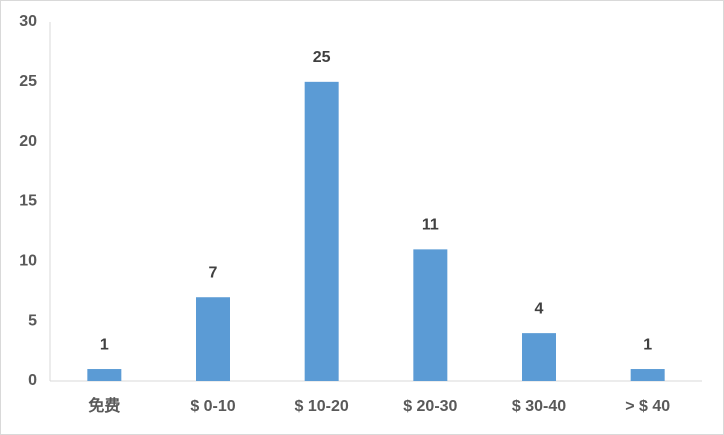 The image size is (724, 435). I want to click on y-tick-label: 10, so click(28, 261).